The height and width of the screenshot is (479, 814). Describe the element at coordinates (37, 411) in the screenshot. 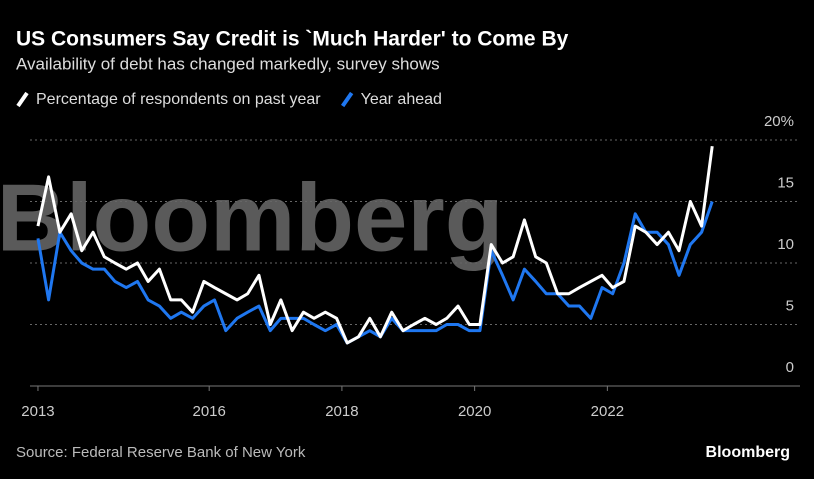

I see `x-tick-label: 2013` at that location.